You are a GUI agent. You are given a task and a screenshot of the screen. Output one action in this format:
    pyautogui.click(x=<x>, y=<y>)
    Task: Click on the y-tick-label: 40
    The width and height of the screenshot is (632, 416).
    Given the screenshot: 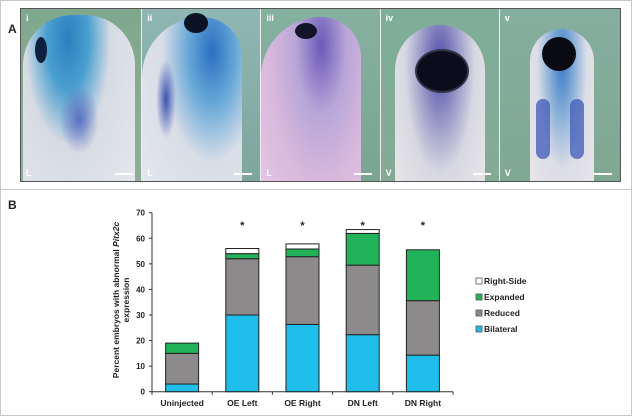 What is the action you would take?
    pyautogui.click(x=140, y=289)
    